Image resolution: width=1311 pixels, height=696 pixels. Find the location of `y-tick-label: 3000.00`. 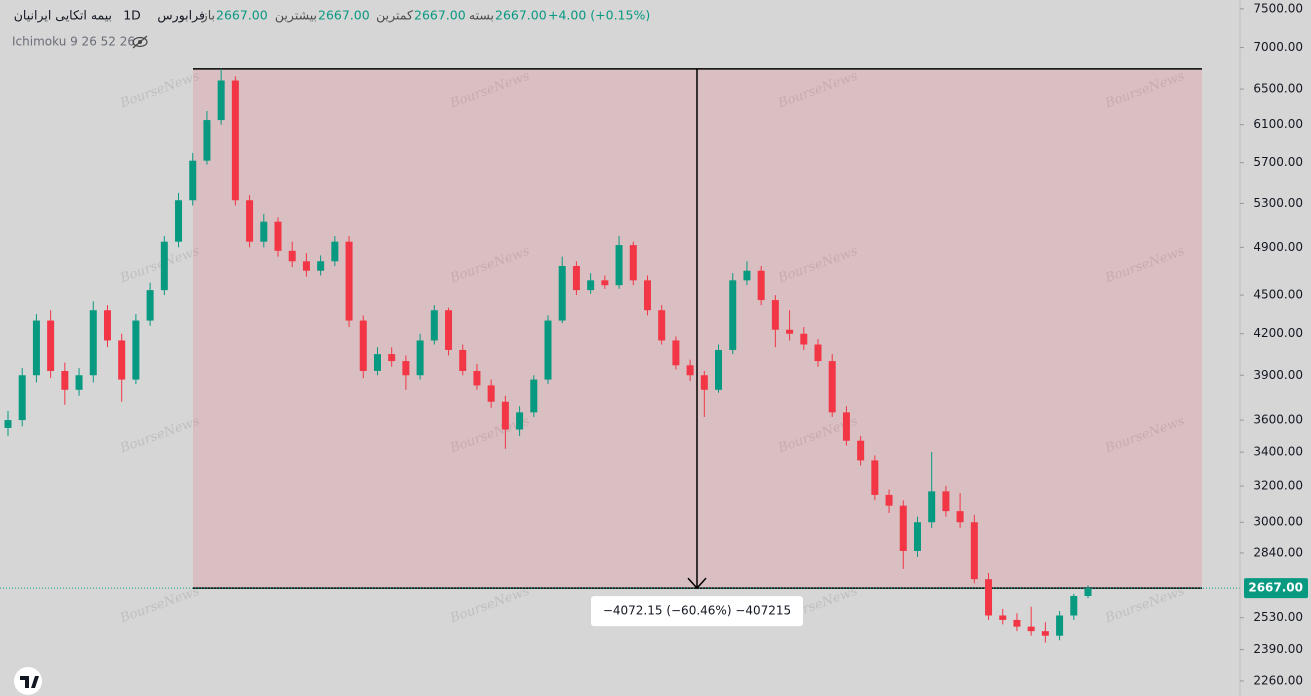

y-tick-label: 3000.00 is located at coordinates (1278, 522).